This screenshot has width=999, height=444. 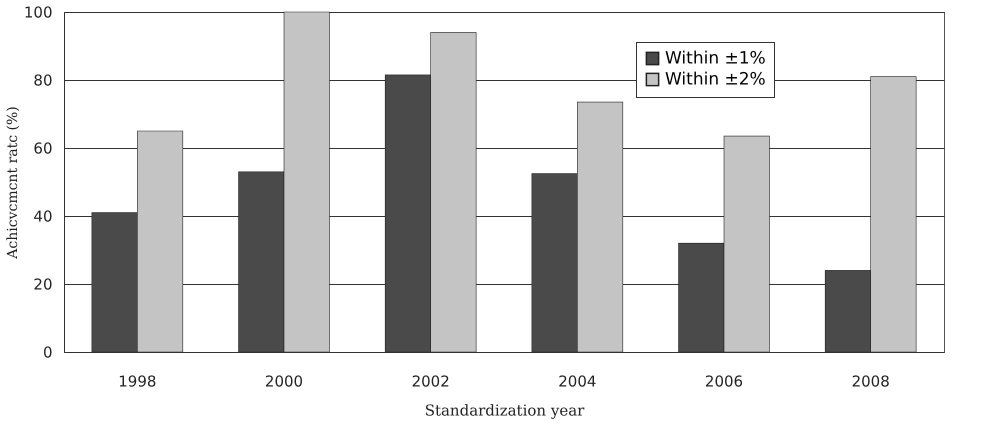 I want to click on x-axis-title: Standardization year, so click(x=505, y=411).